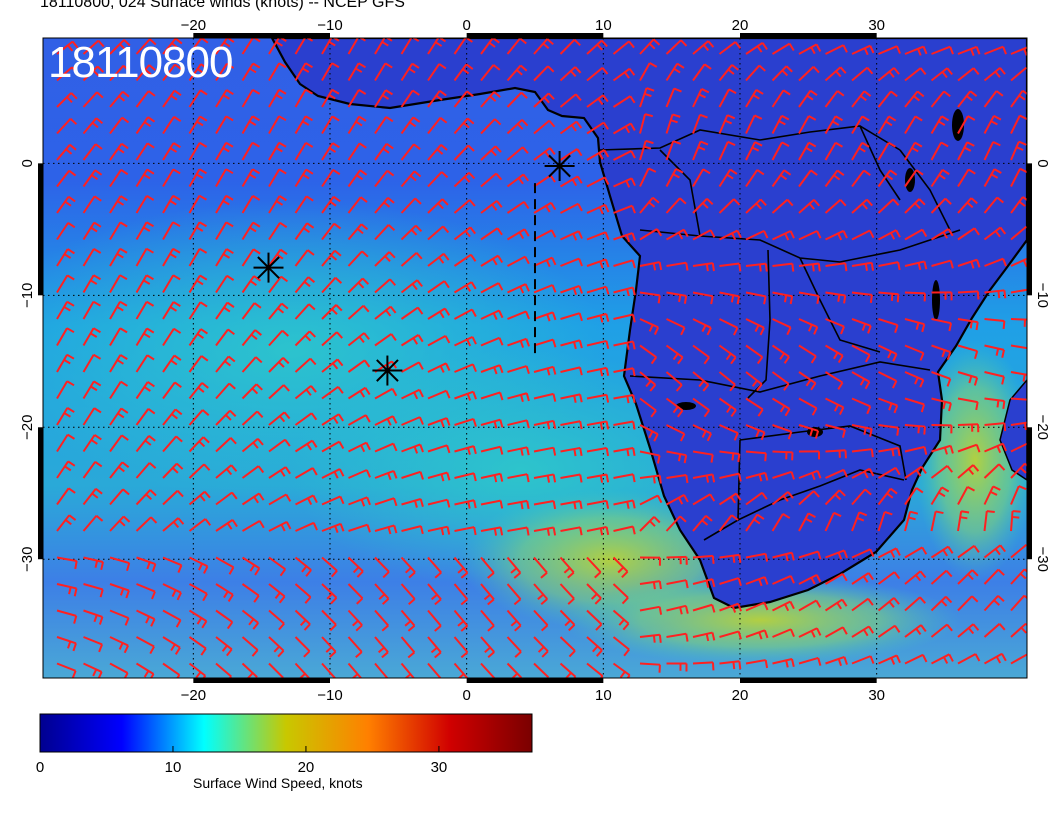  What do you see at coordinates (808, 680) in the screenshot?
I see `axis-bar-bottom` at bounding box center [808, 680].